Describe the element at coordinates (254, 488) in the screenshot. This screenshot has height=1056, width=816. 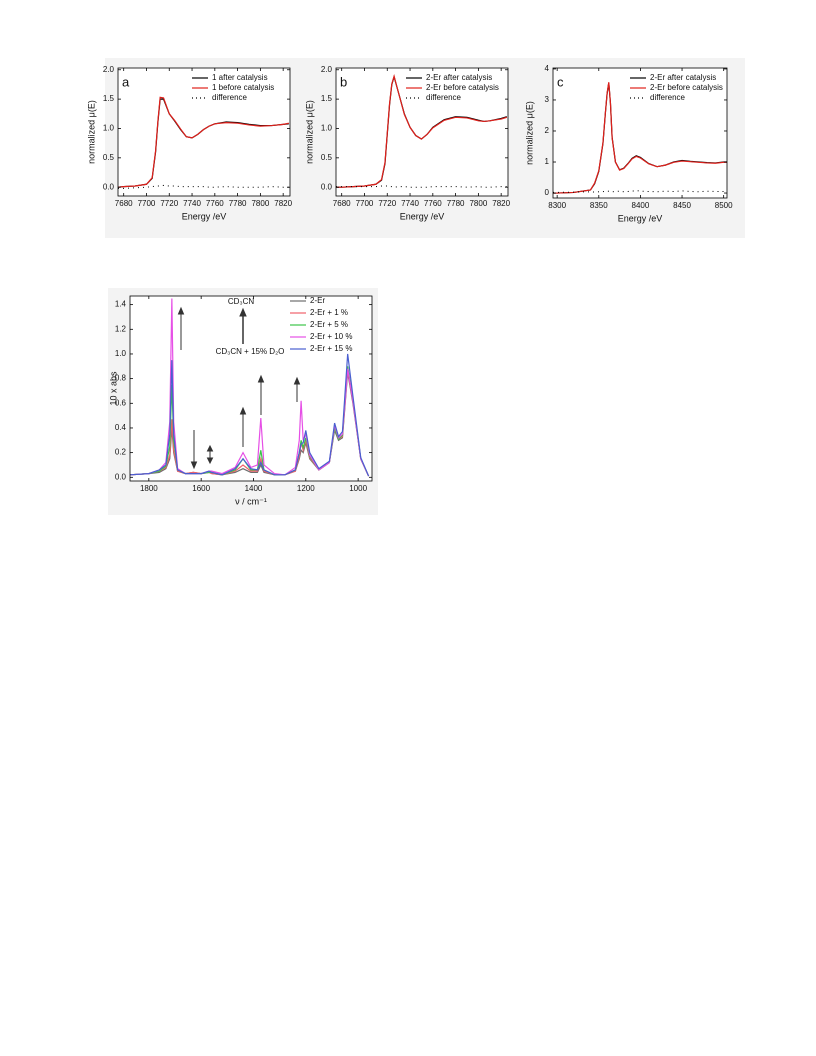
I see `x-tick-label: 1400` at that location.